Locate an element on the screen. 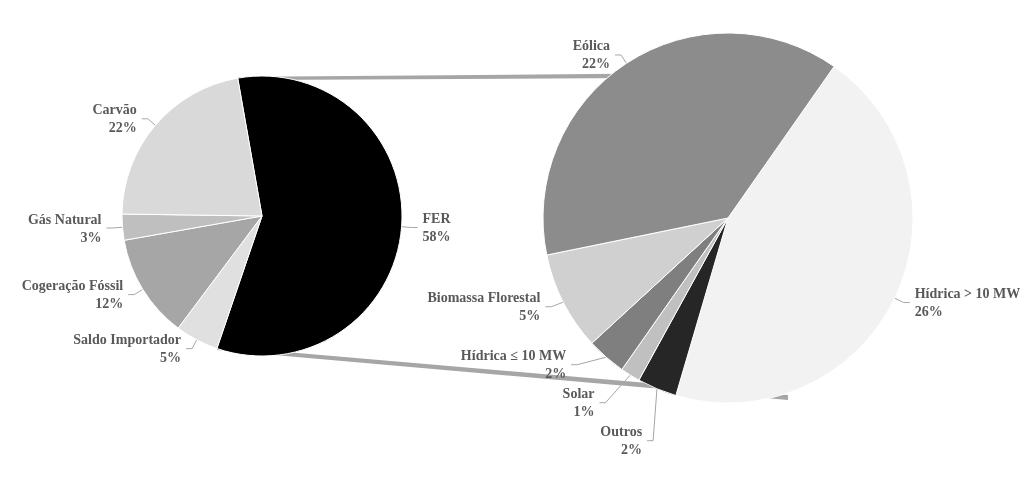 This screenshot has height=497, width=1033. slice-label: Carvão is located at coordinates (114, 110).